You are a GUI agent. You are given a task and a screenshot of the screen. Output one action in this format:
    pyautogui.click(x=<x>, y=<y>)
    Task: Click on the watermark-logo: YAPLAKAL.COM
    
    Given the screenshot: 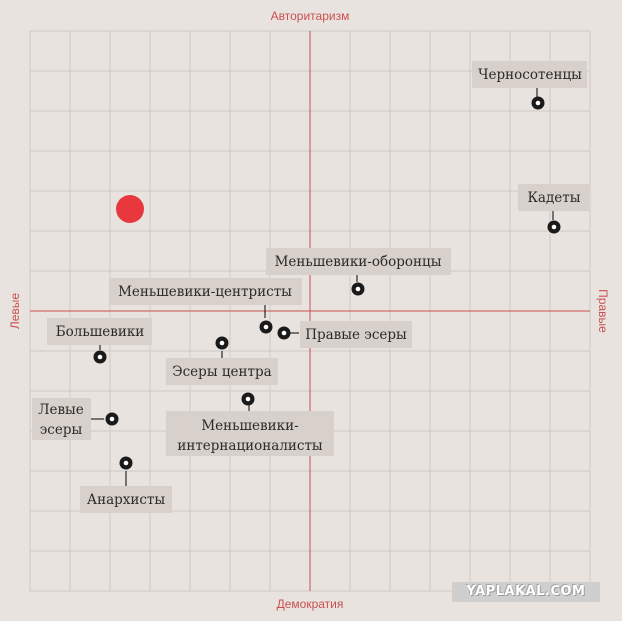 What is the action you would take?
    pyautogui.click(x=526, y=592)
    